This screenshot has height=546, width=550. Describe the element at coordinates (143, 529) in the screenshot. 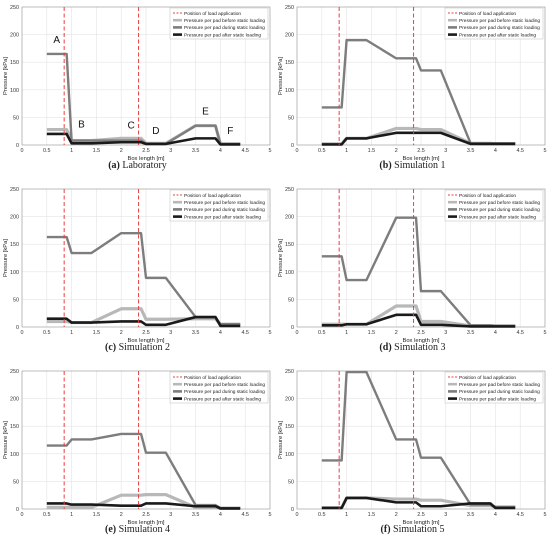

I see `caption-text: Simulation 4` at that location.